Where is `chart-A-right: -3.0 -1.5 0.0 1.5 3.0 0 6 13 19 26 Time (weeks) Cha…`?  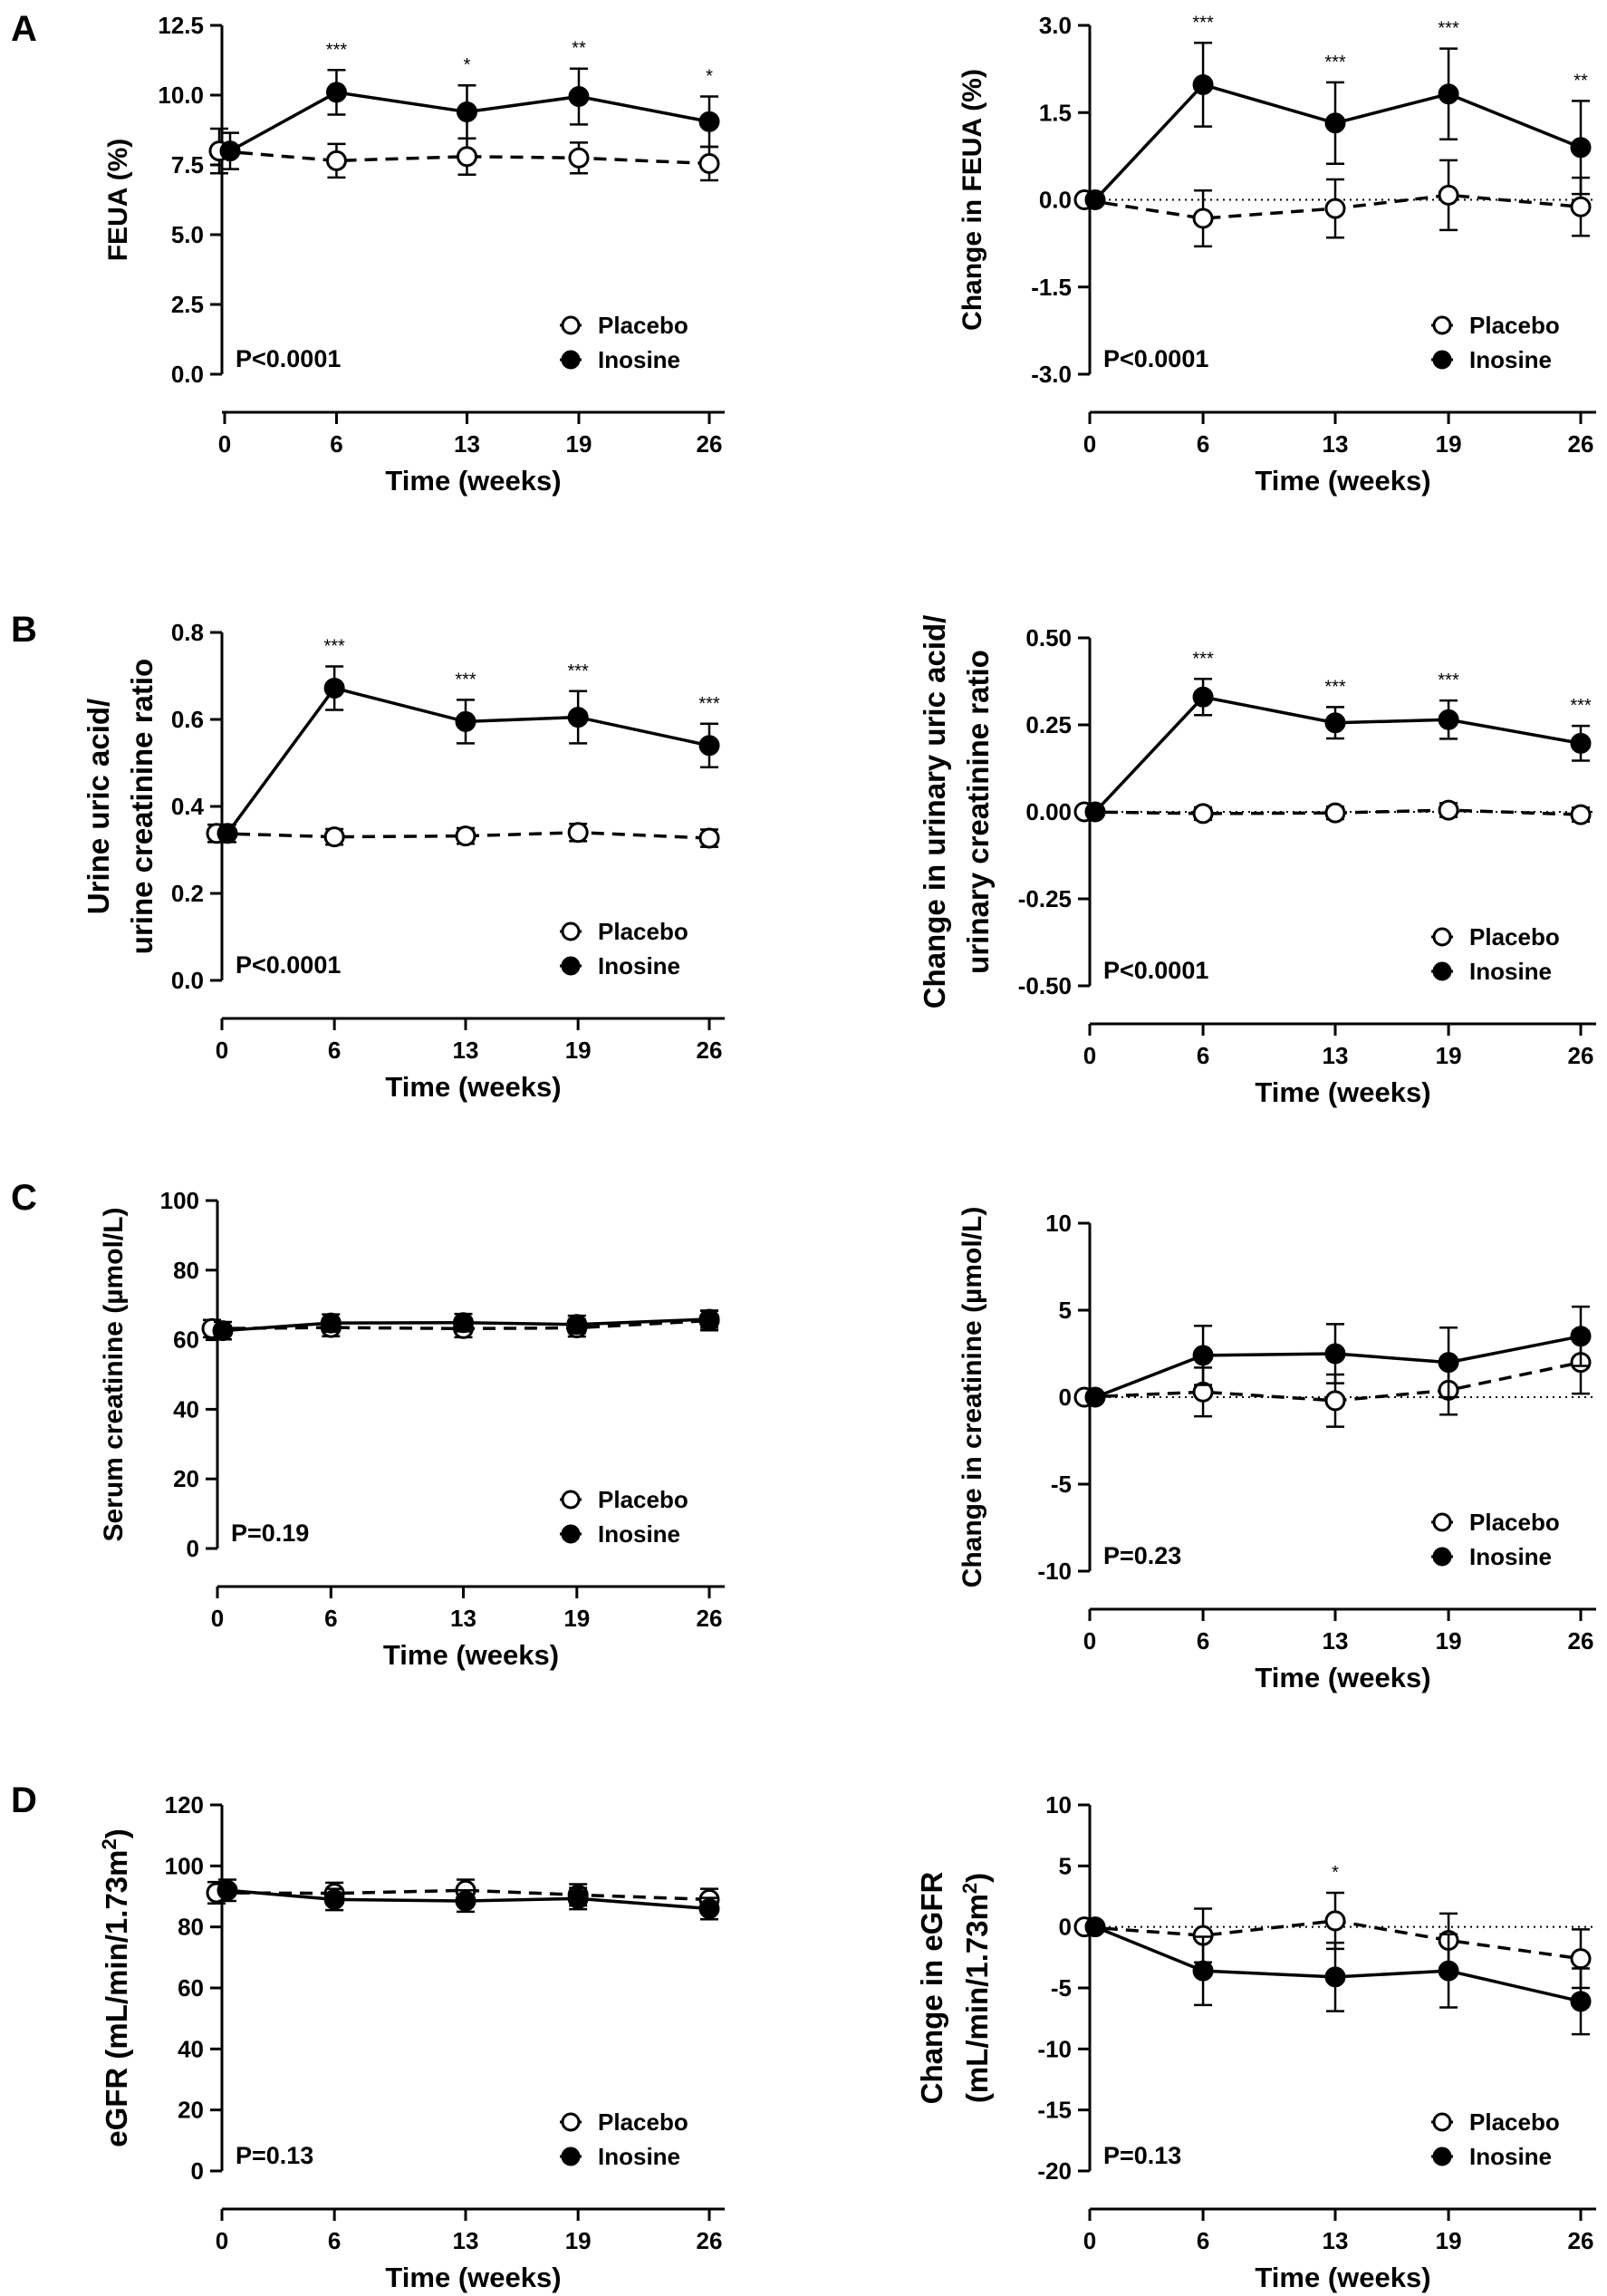 chart-A-right: -3.0 -1.5 0.0 1.5 3.0 0 6 13 19 26 Time (weeks) Cha… is located at coordinates (1276, 255).